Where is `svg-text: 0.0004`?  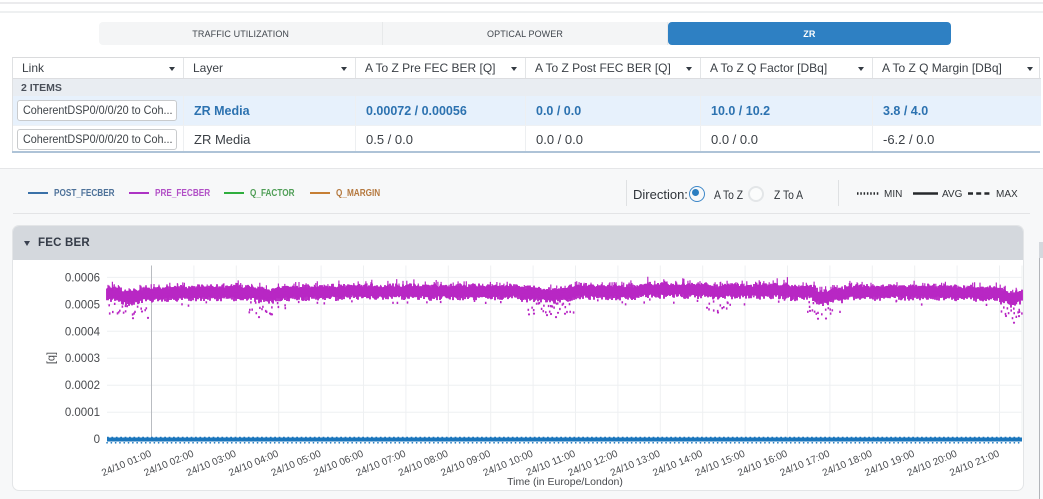
svg-text: 0.0004 is located at coordinates (83, 332).